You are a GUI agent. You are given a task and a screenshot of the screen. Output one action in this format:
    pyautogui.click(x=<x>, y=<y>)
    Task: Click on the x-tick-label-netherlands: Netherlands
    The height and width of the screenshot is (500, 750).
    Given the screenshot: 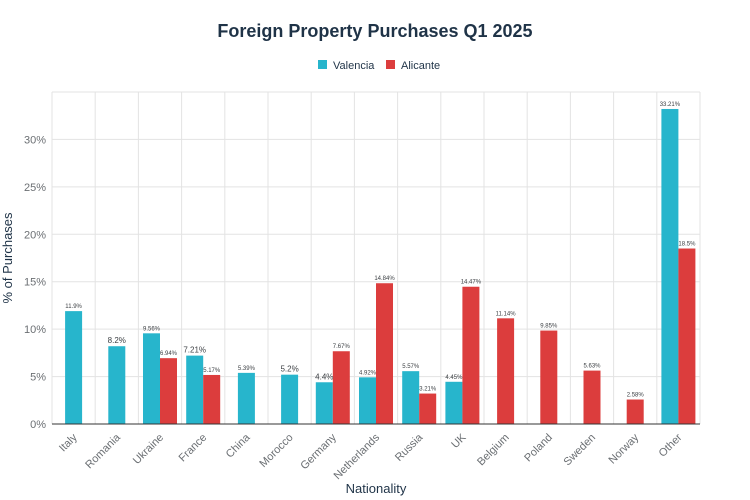 What is the action you would take?
    pyautogui.click(x=357, y=456)
    